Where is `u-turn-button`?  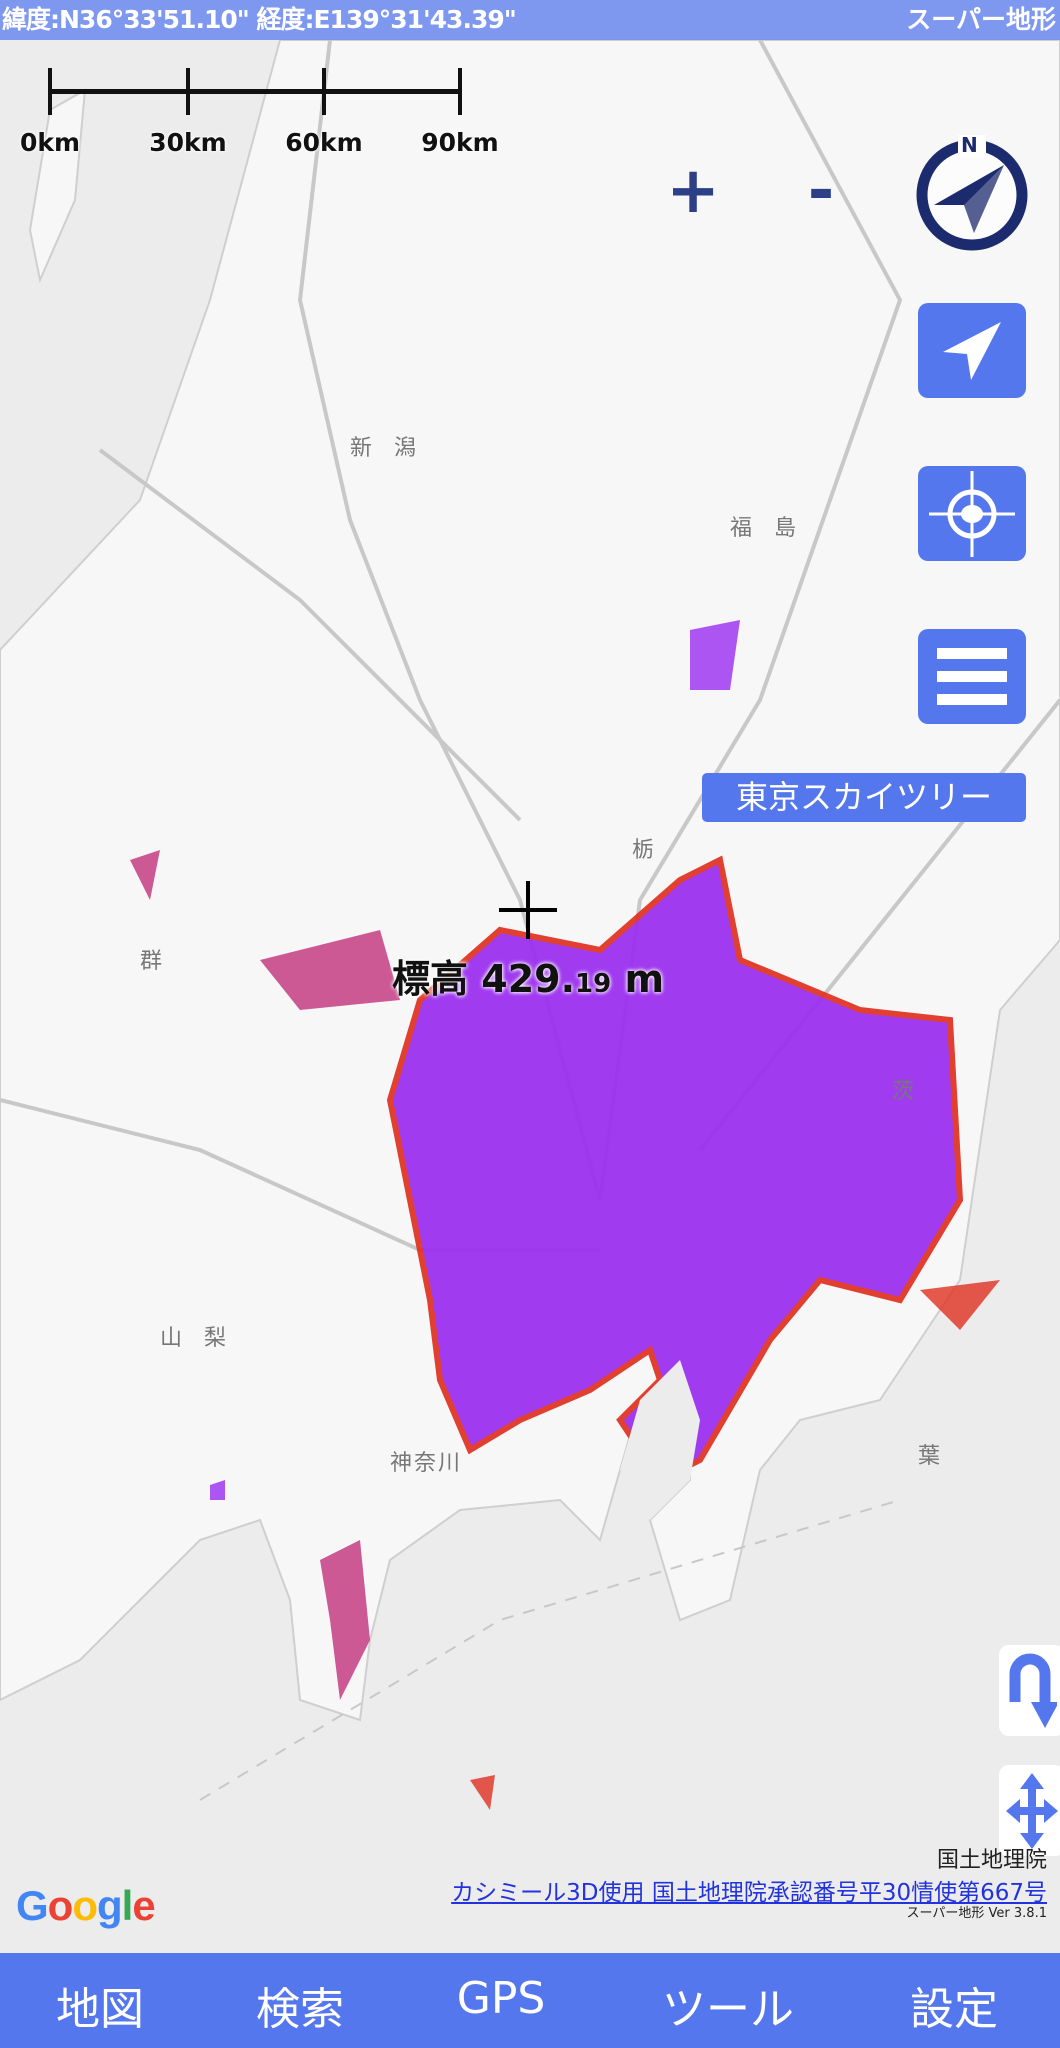
u-turn-button is located at coordinates (1029, 1690).